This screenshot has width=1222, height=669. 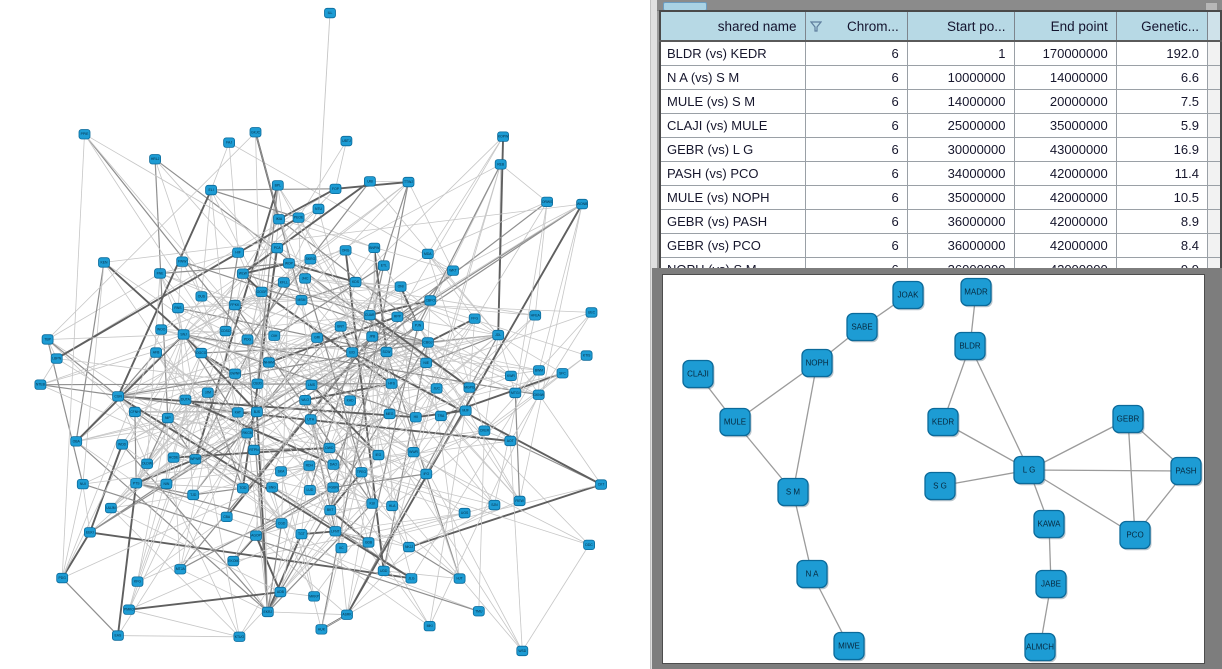 What do you see at coordinates (201, 353) in the screenshot?
I see `graph-node: OGCG` at bounding box center [201, 353].